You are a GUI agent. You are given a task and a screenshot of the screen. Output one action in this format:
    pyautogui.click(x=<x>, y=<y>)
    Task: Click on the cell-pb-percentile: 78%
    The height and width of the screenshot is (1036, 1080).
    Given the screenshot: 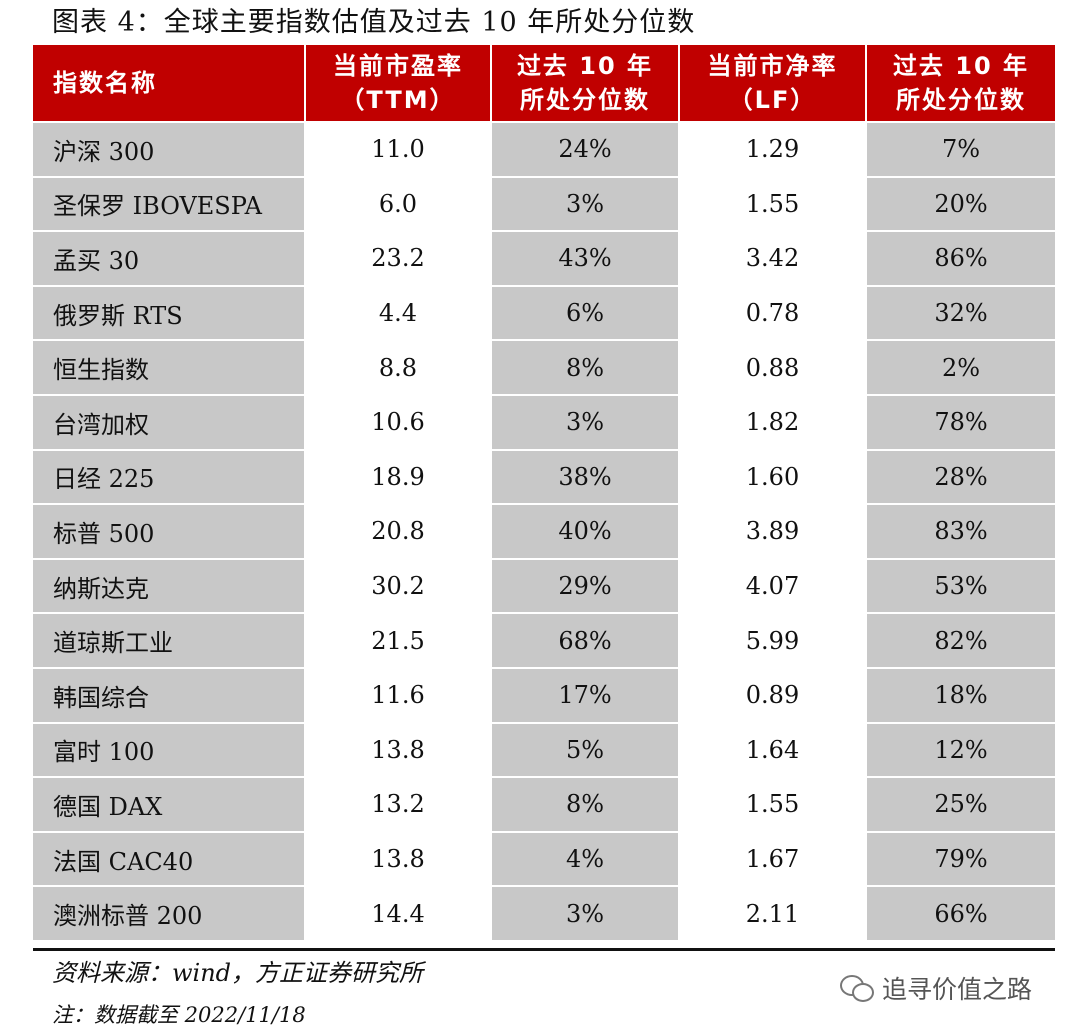 What is the action you would take?
    pyautogui.click(x=960, y=422)
    